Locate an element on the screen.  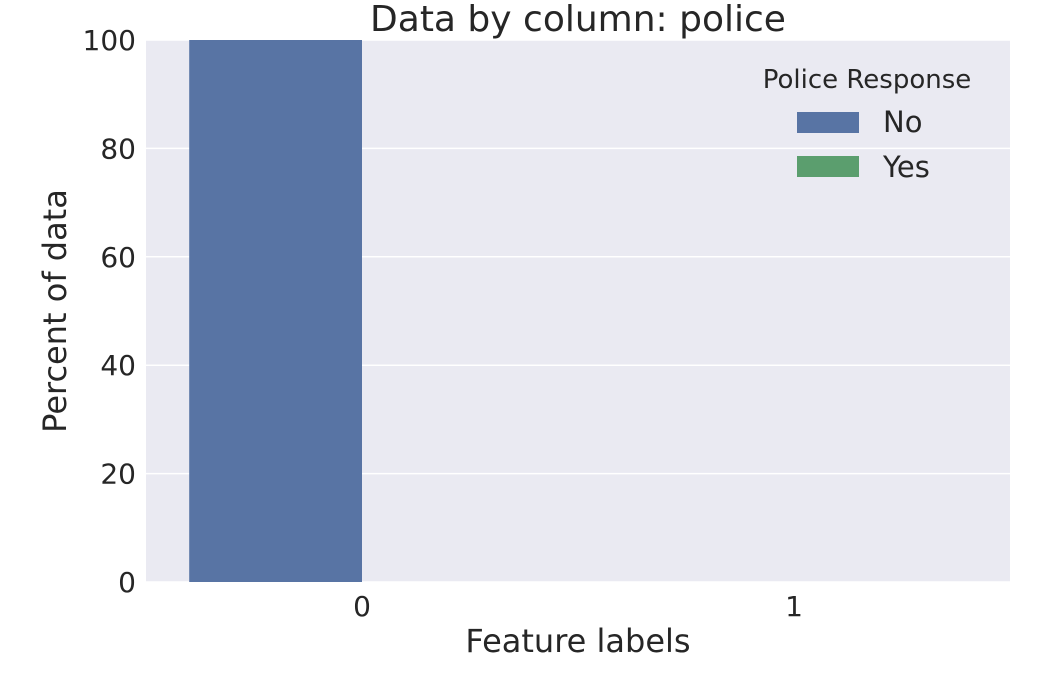
chart-title: Data by column: police is located at coordinates (578, 20).